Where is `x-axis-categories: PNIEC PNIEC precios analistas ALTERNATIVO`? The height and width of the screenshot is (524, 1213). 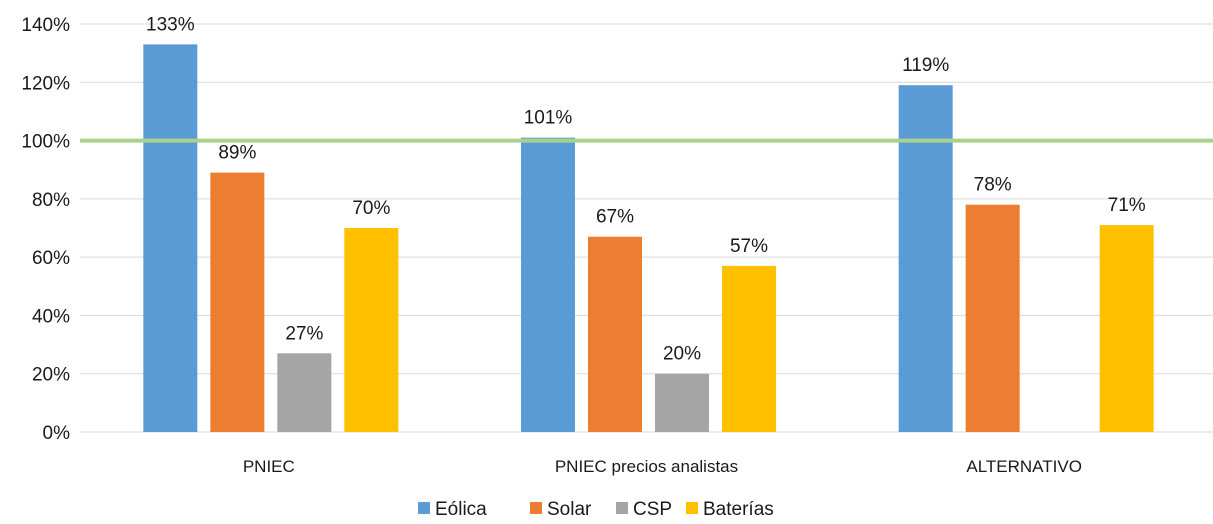
x-axis-categories: PNIEC PNIEC precios analistas ALTERNATIVO is located at coordinates (662, 466).